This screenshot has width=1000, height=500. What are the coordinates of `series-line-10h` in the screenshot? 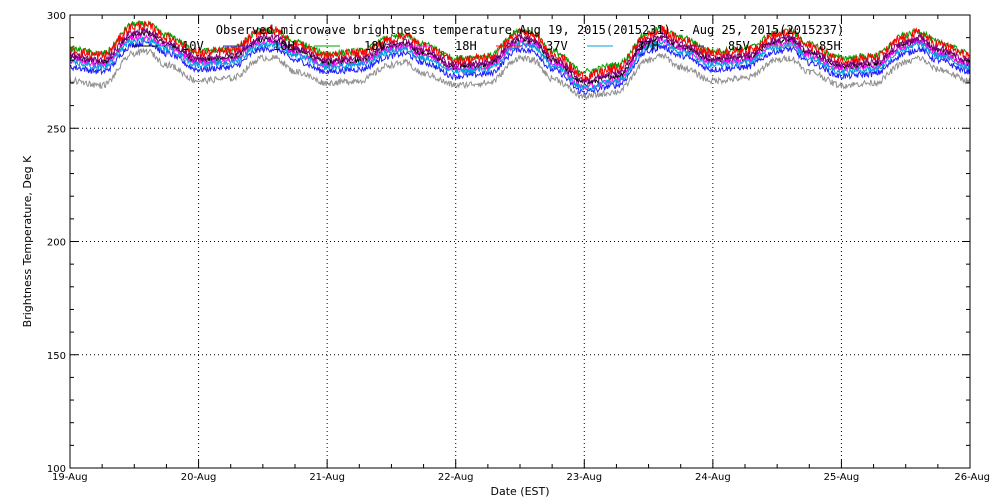 It's located at (519, 67).